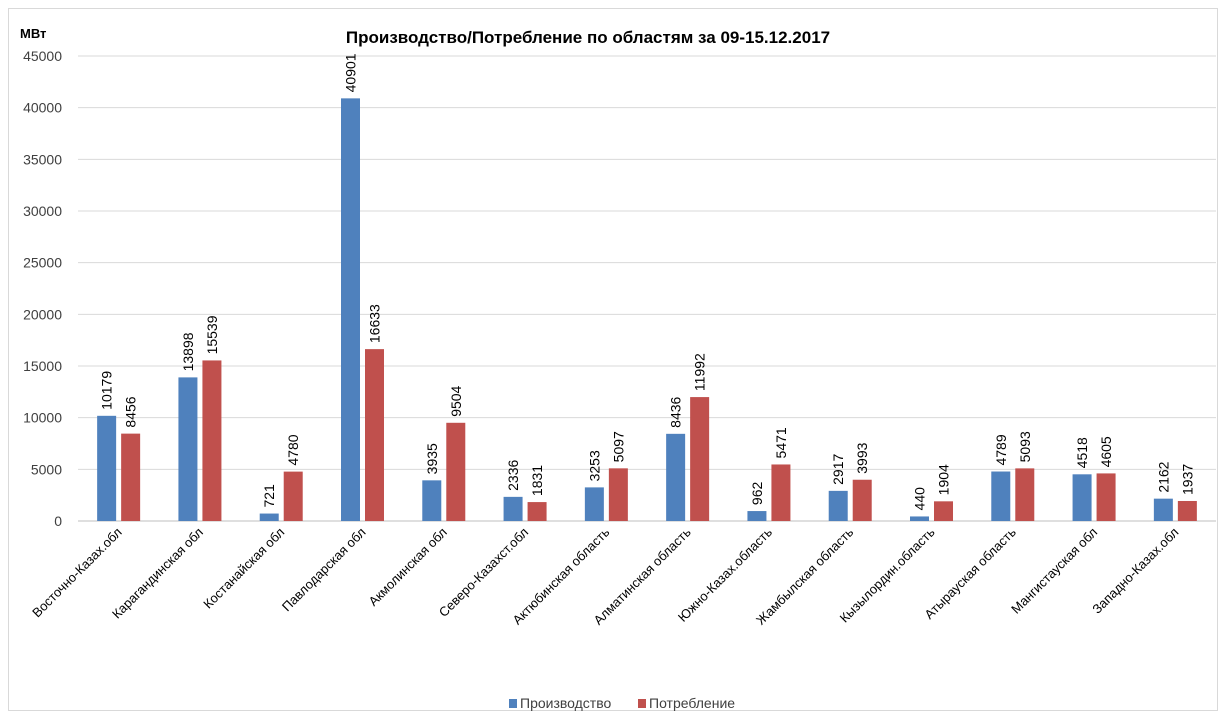 The height and width of the screenshot is (724, 1226). What do you see at coordinates (537, 480) in the screenshot?
I see `data-label: 1831` at bounding box center [537, 480].